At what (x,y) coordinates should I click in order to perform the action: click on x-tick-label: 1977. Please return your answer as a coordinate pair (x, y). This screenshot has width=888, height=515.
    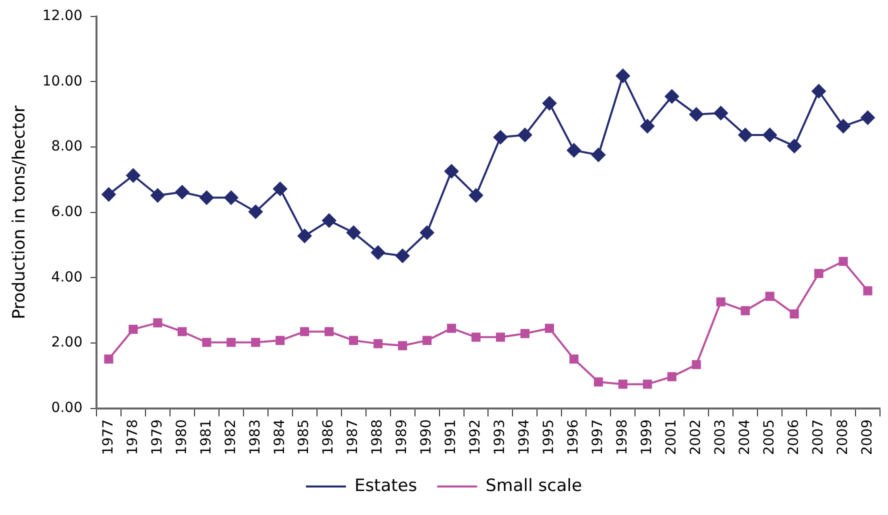
    Looking at the image, I should click on (108, 437).